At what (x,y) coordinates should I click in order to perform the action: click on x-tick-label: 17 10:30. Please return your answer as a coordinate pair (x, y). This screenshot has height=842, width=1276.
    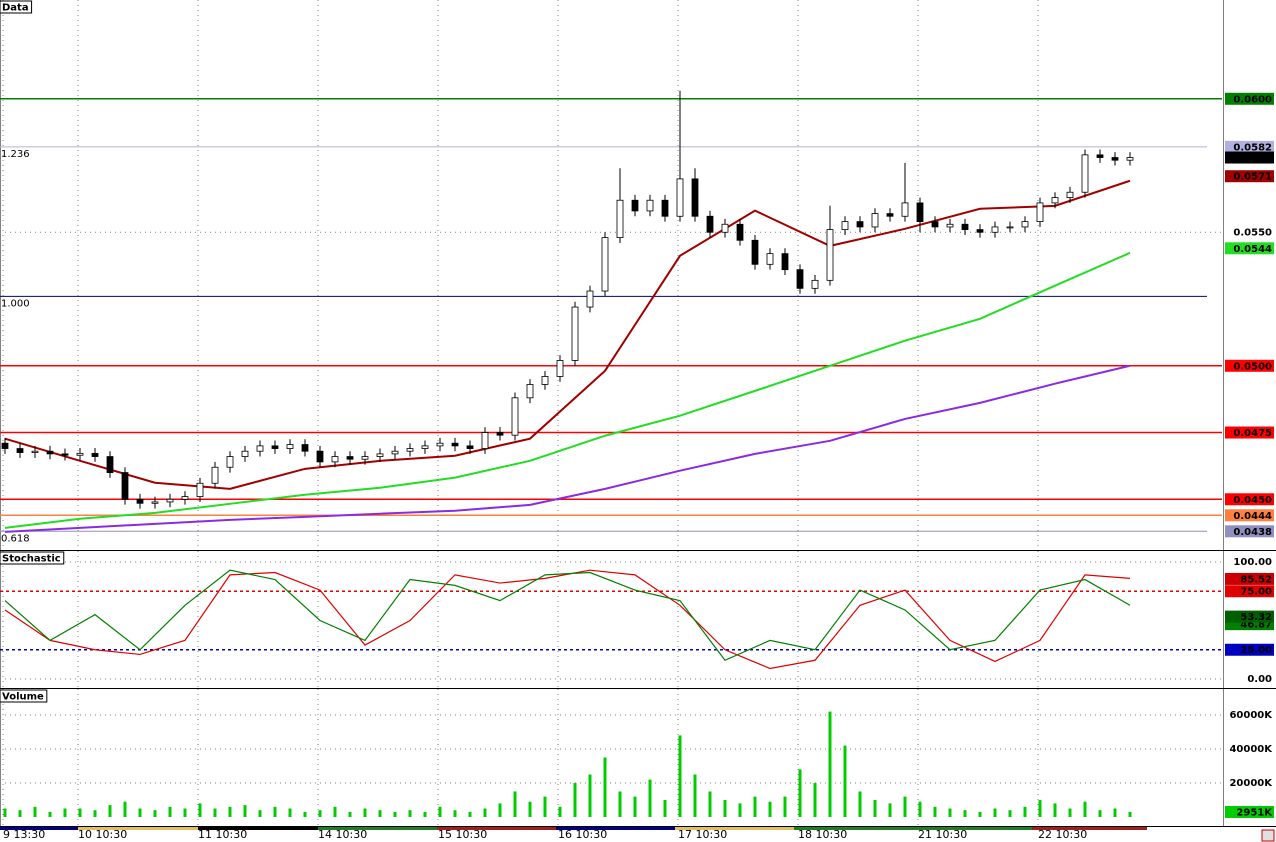
    Looking at the image, I should click on (702, 834).